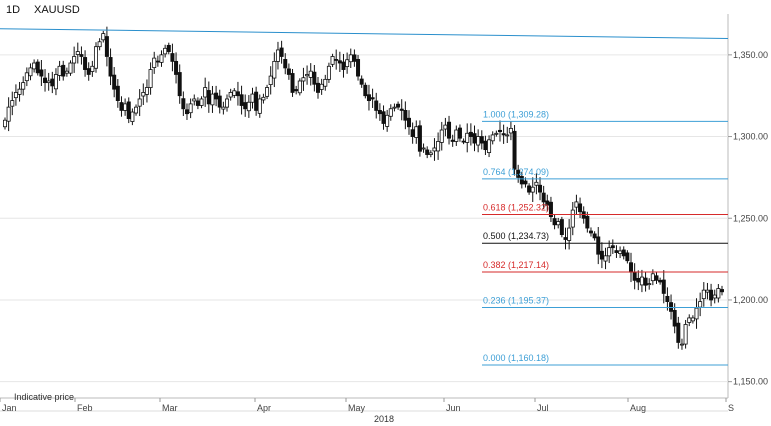 The image size is (771, 426). I want to click on trendline-segment, so click(364, 34).